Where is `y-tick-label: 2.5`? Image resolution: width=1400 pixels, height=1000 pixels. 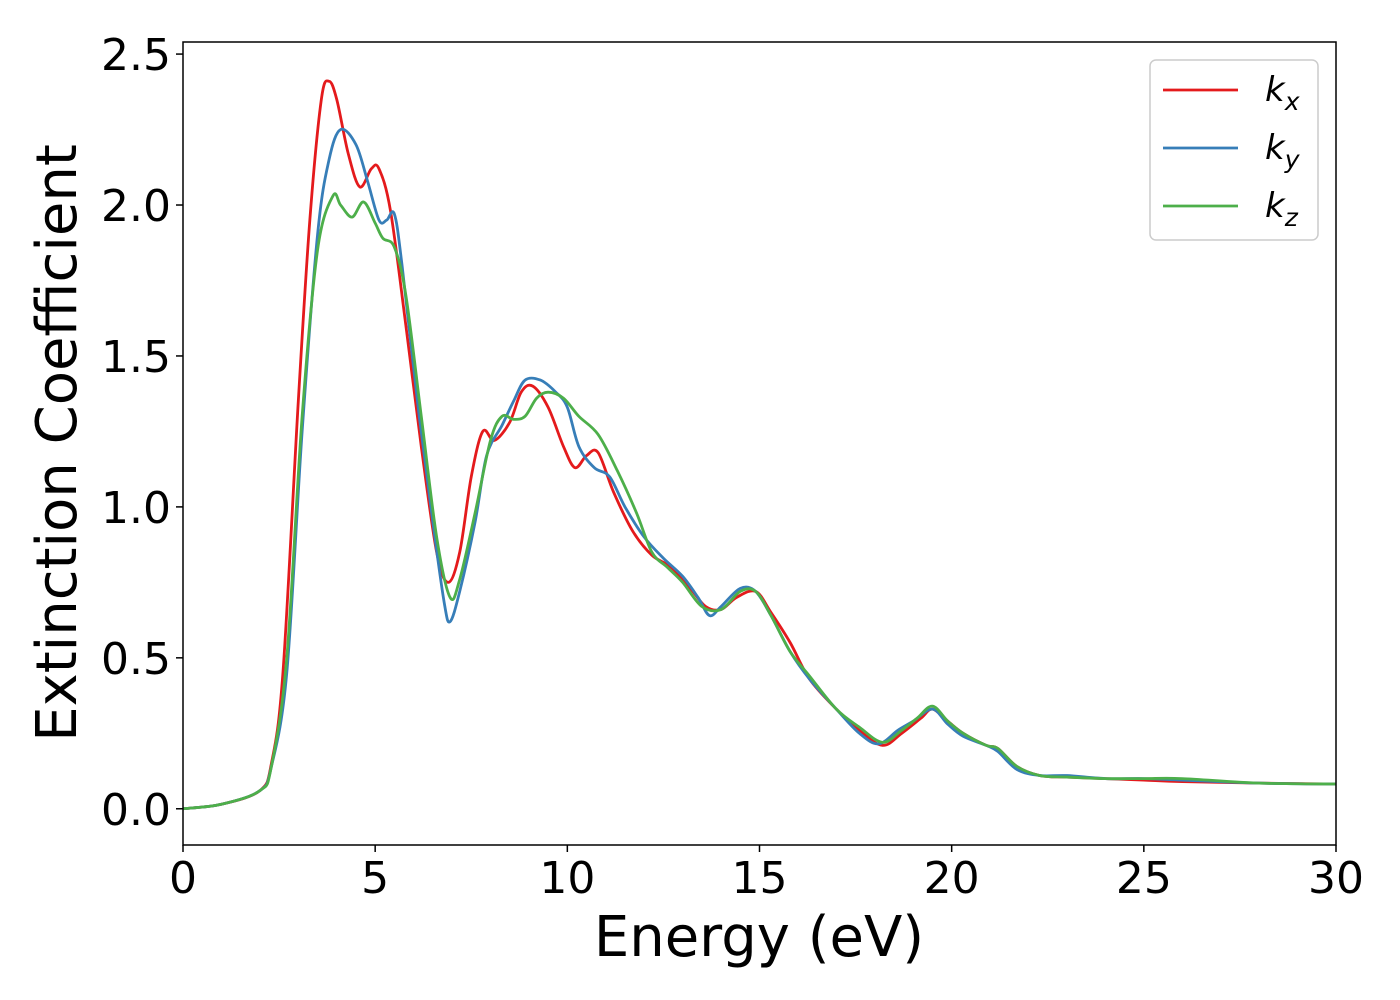 y-tick-label: 2.5 is located at coordinates (136, 55).